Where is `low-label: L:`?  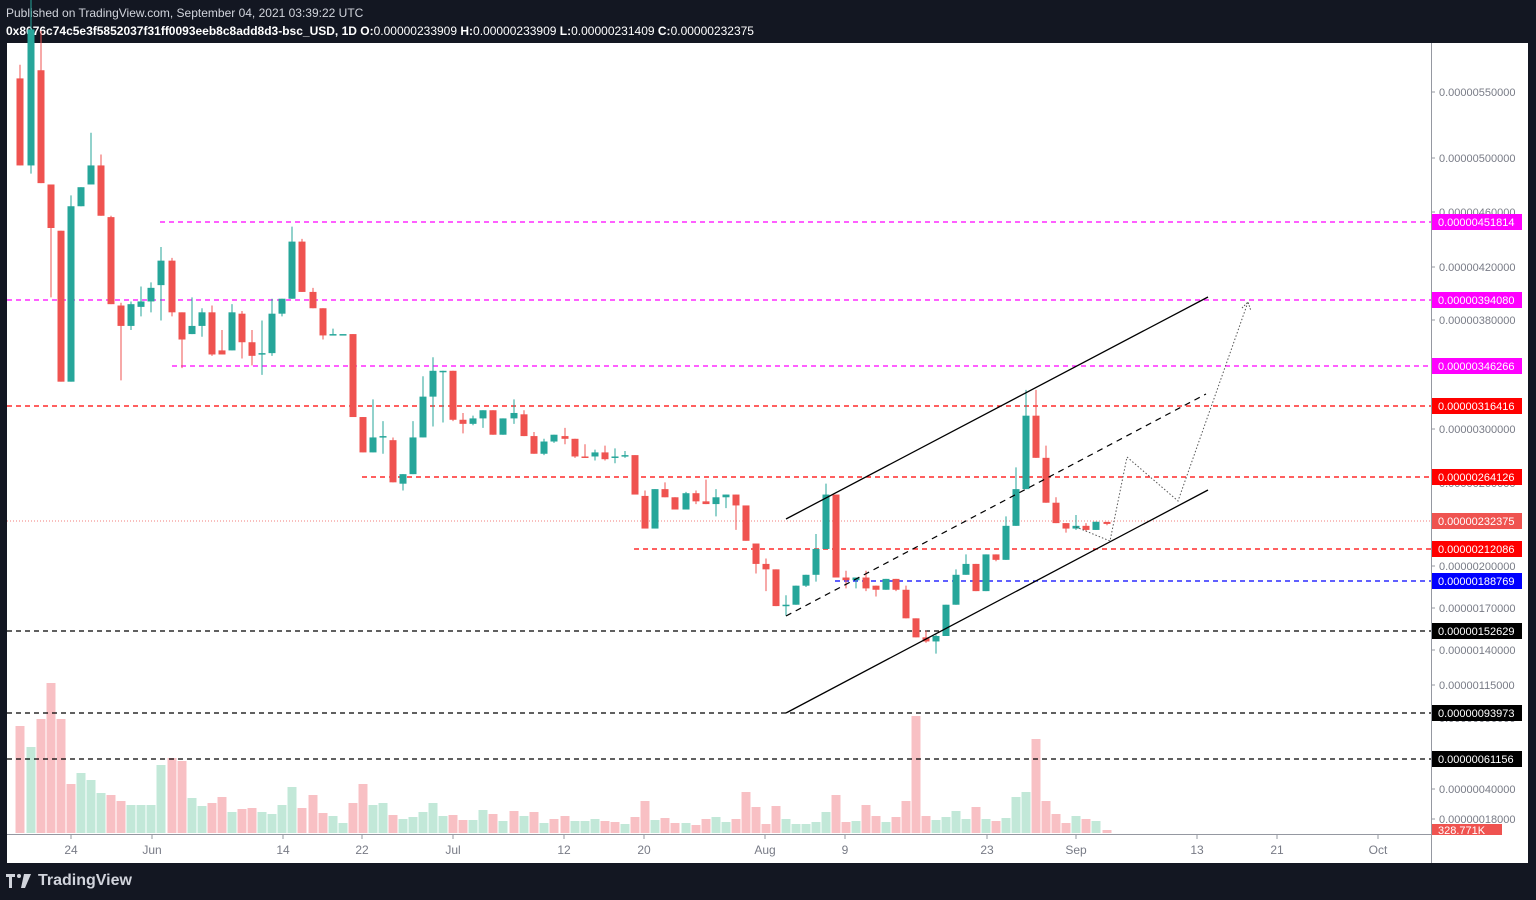 low-label: L: is located at coordinates (565, 31).